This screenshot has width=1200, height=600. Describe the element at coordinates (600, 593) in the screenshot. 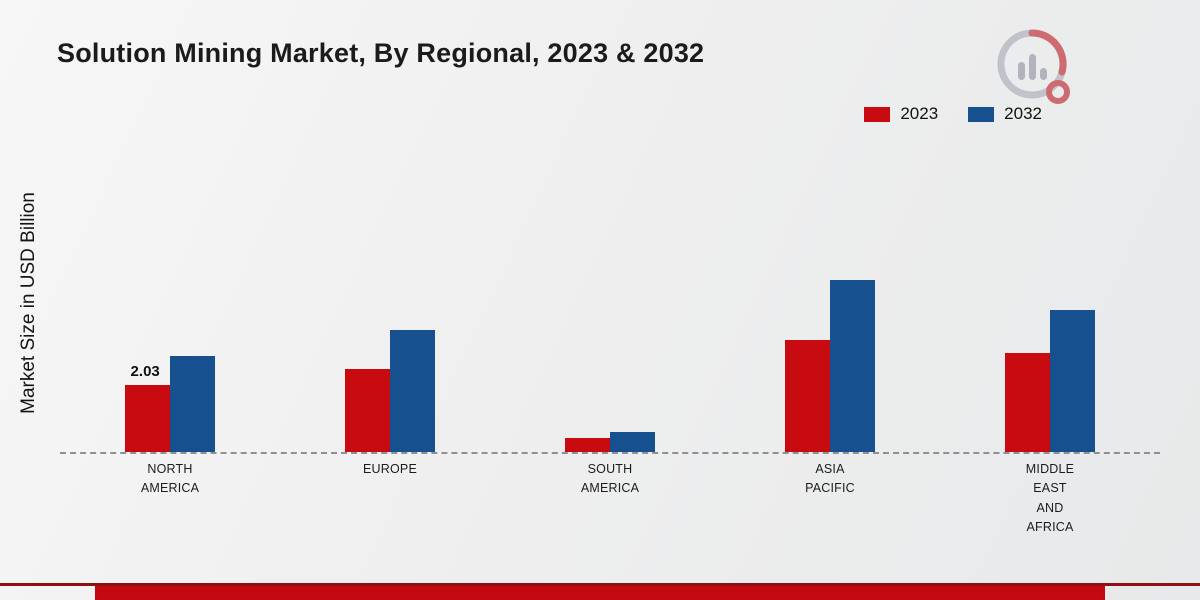

I see `footer-accent-bar` at that location.